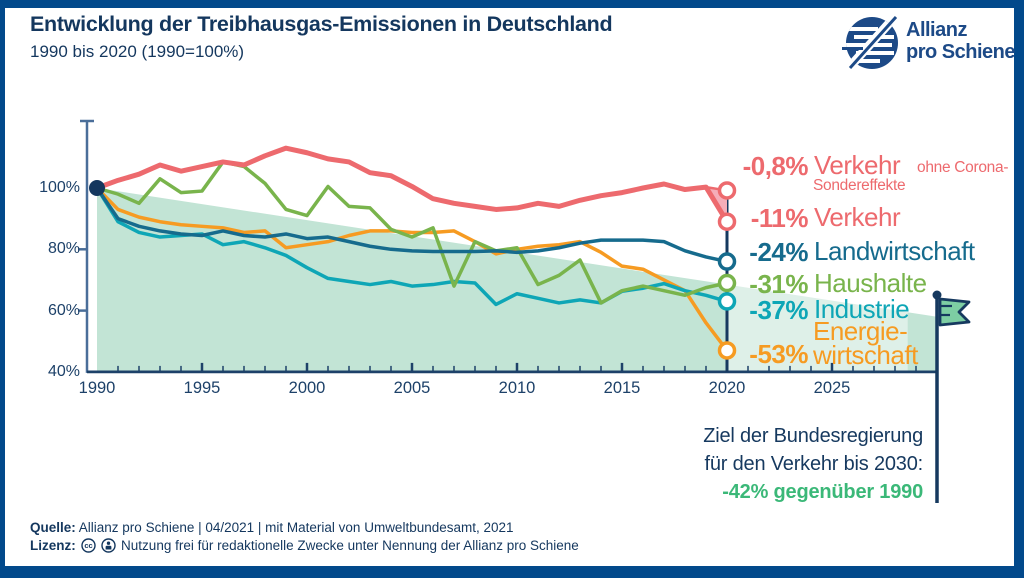 The width and height of the screenshot is (1024, 578). I want to click on source-label: Quelle:, so click(53, 527).